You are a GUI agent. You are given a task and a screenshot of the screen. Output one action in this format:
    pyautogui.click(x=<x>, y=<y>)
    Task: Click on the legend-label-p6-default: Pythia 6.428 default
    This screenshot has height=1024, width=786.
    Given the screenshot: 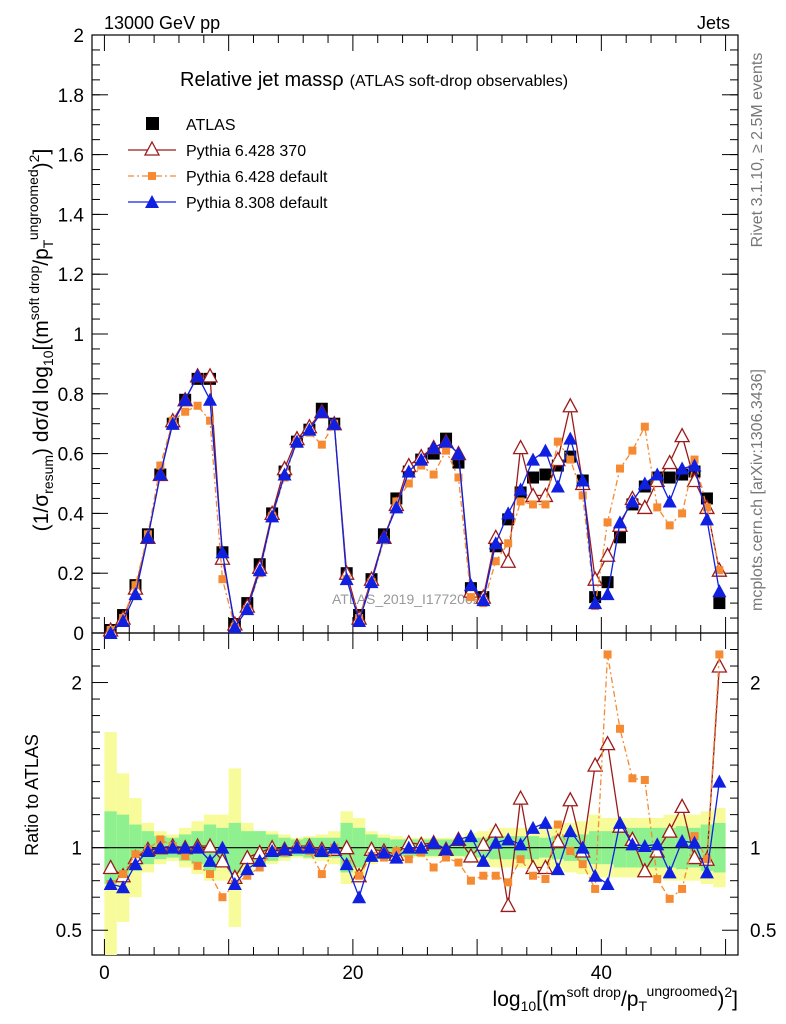 What is the action you would take?
    pyautogui.click(x=257, y=177)
    